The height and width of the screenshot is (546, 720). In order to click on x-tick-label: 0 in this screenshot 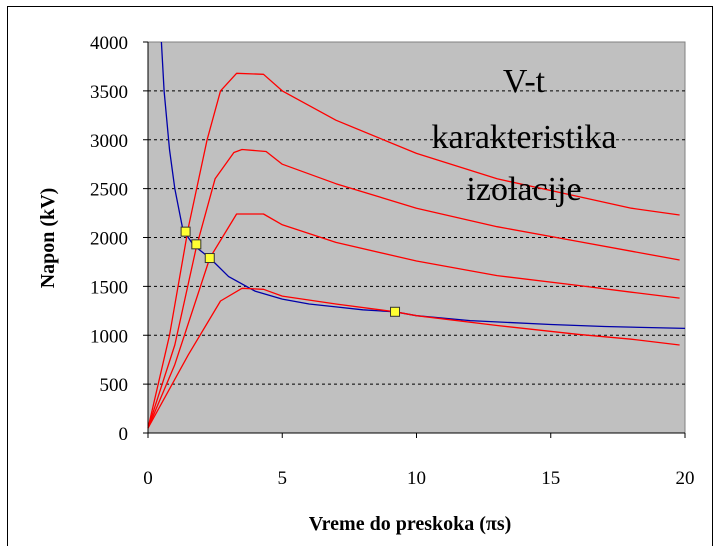, I will do `click(148, 478)`.